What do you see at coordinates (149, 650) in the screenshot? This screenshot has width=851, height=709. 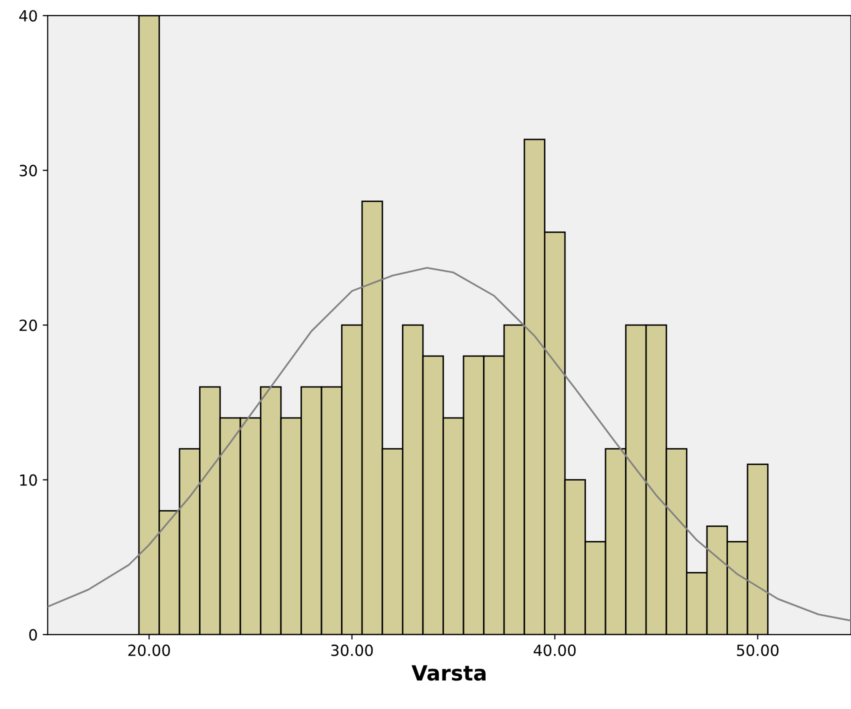 I see `x-tick-label: 20.00` at bounding box center [149, 650].